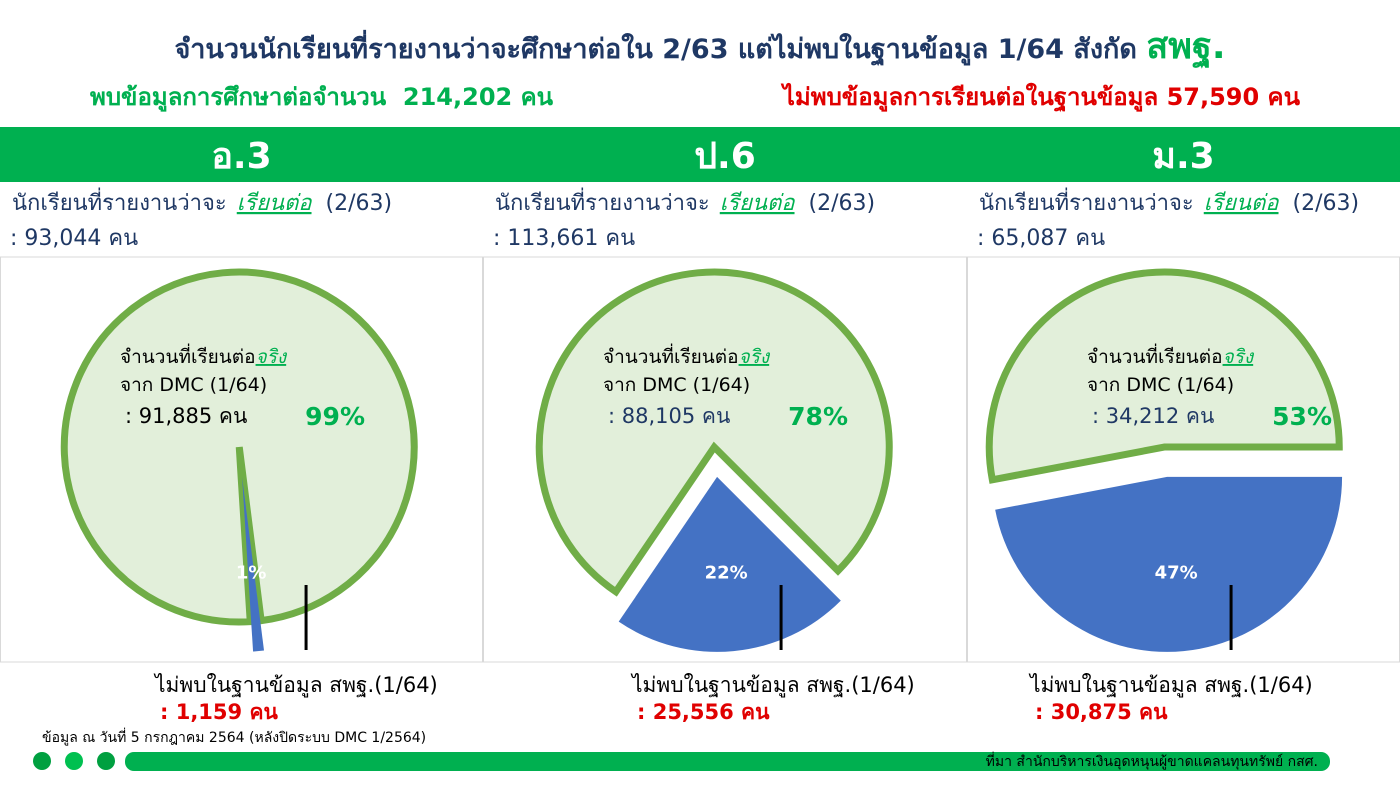 This screenshot has height=788, width=1400. I want to click on value-label: 47%, so click(1176, 573).